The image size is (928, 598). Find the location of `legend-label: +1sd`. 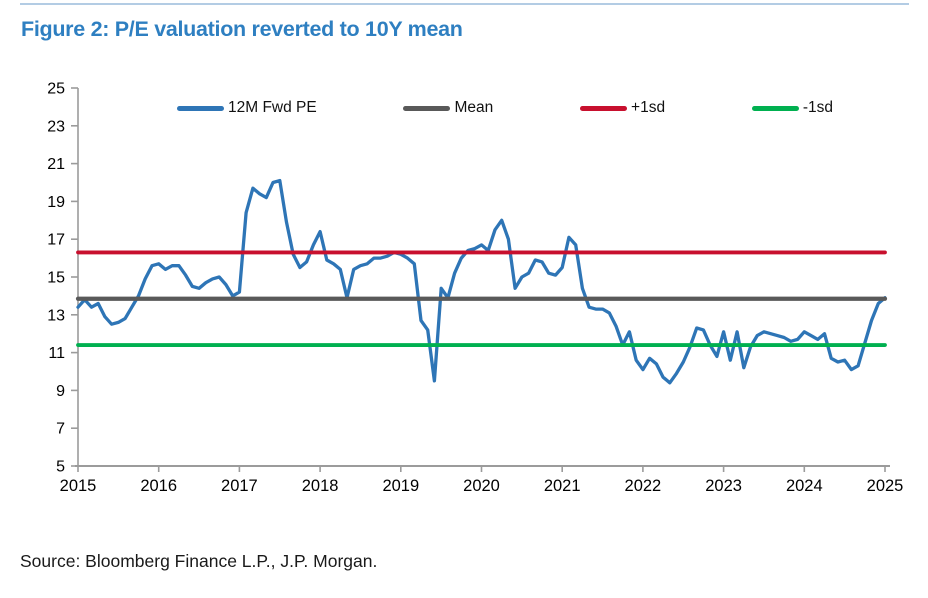

legend-label: +1sd is located at coordinates (648, 107).